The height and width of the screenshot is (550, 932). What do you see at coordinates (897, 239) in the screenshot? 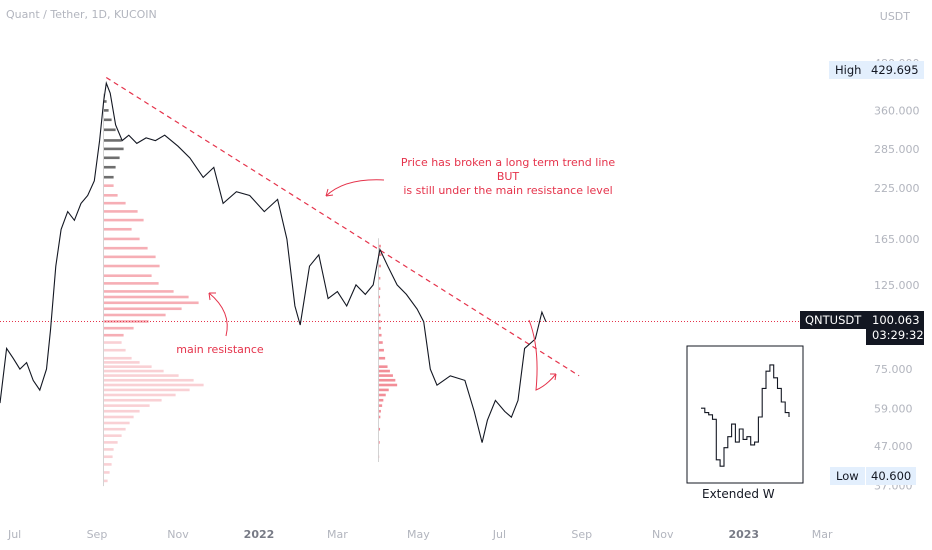
I see `y-tick-label: 165.000` at bounding box center [897, 239].